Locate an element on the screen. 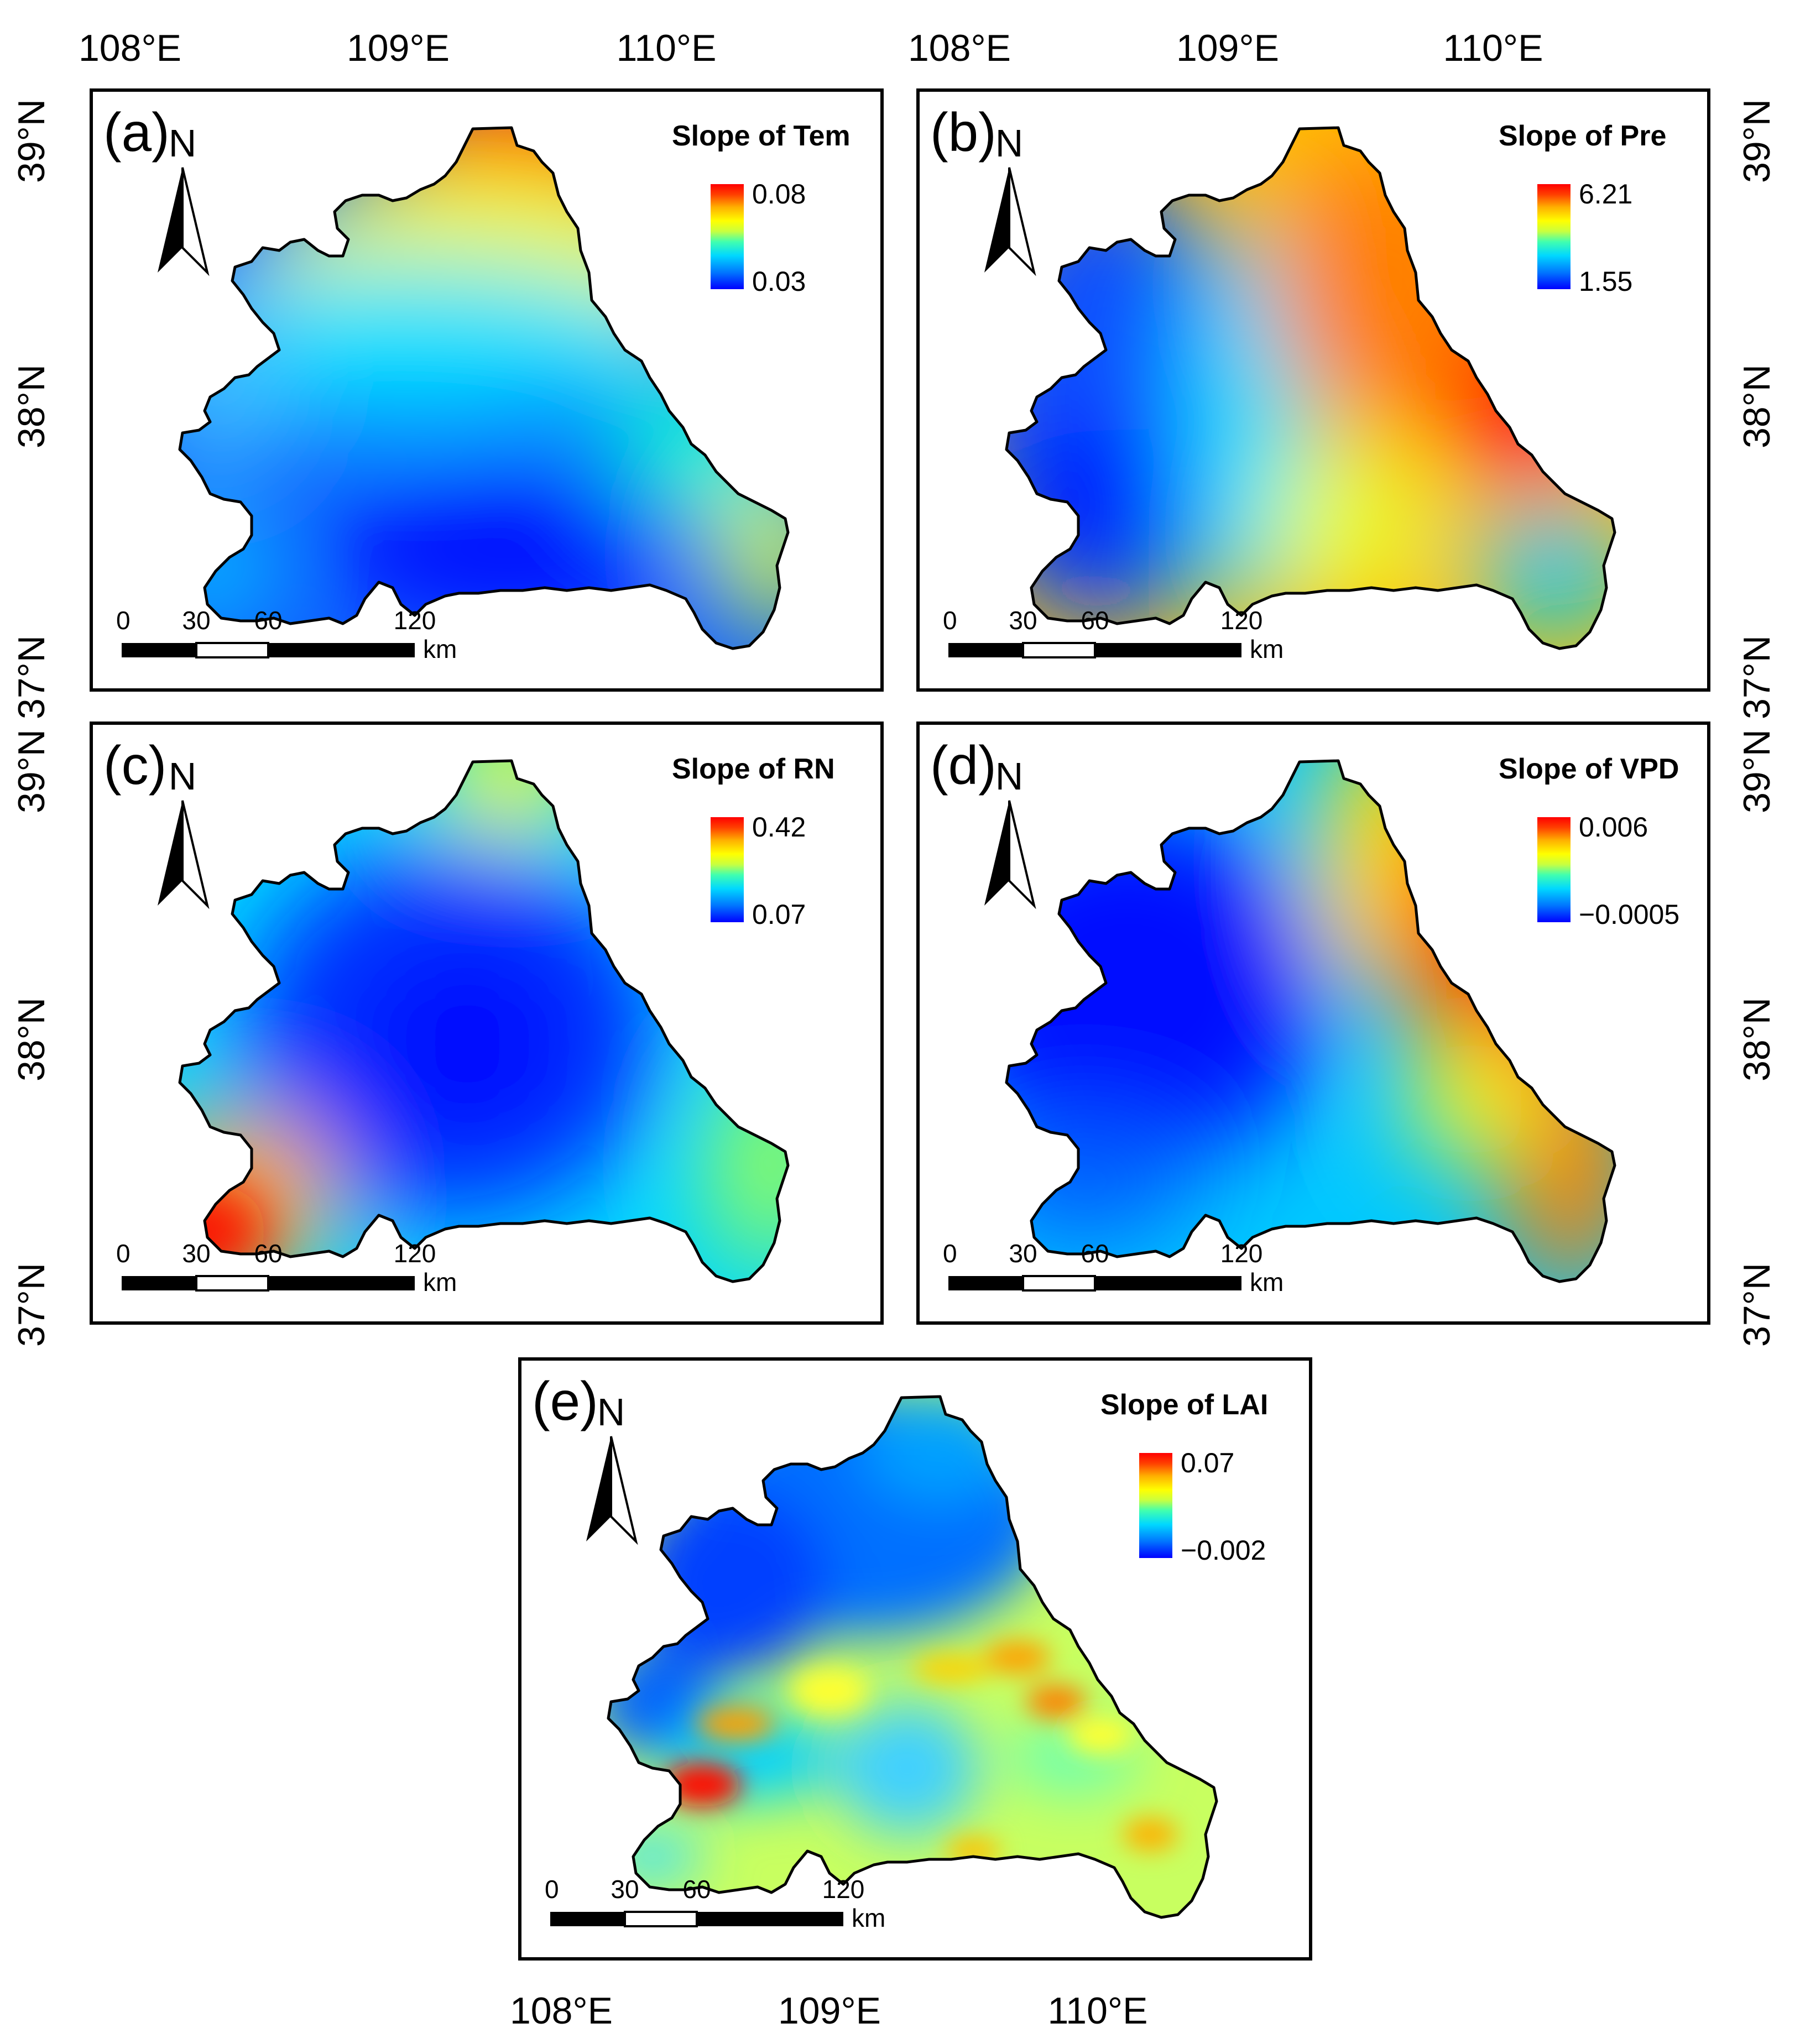 Image resolution: width=1800 pixels, height=2044 pixels. top-lon-label: 109°E is located at coordinates (1227, 48).